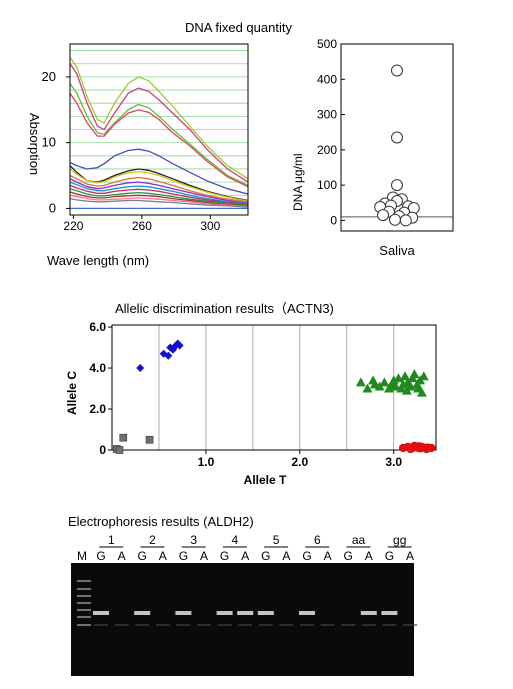 Image resolution: width=513 pixels, height=689 pixels. I want to click on allele-y-tick-label: 2.0, so click(97, 409).